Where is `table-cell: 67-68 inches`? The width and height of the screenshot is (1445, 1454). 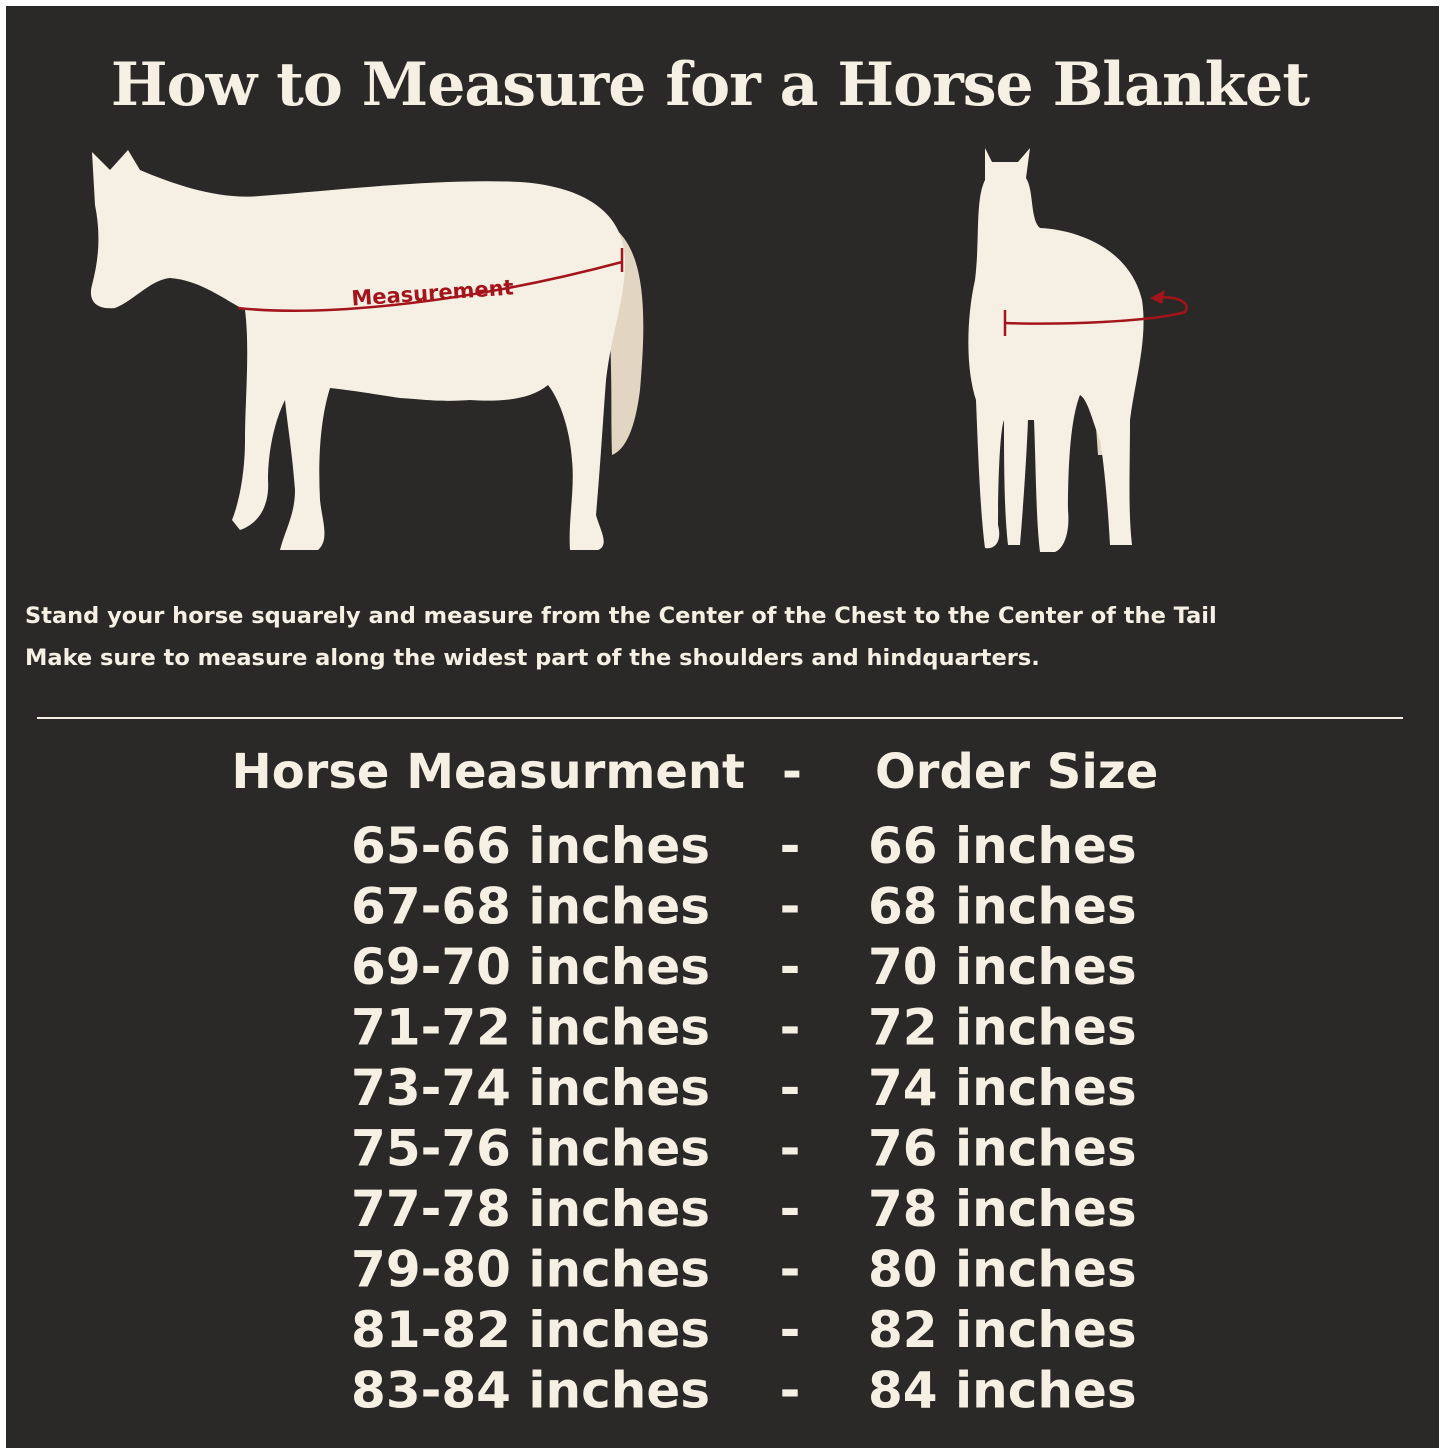
table-cell: 67-68 inches is located at coordinates (530, 907).